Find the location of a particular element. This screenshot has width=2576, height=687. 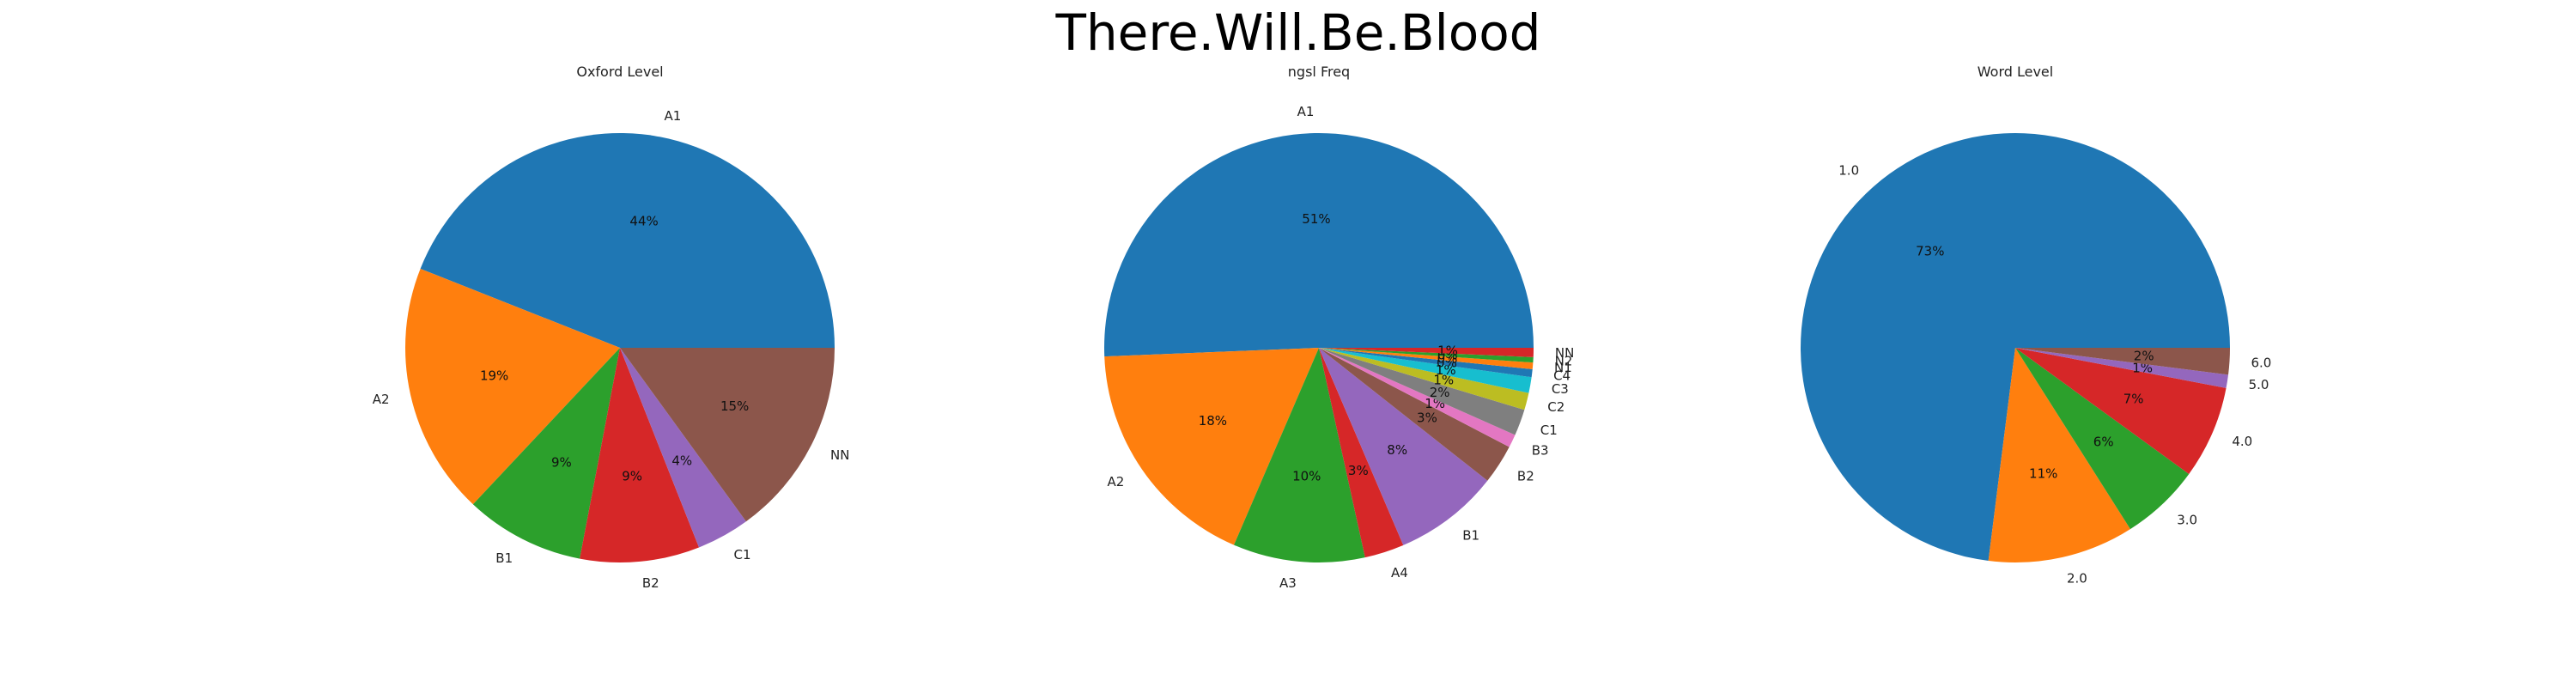

pie-slice-a3 is located at coordinates (1299, 455).